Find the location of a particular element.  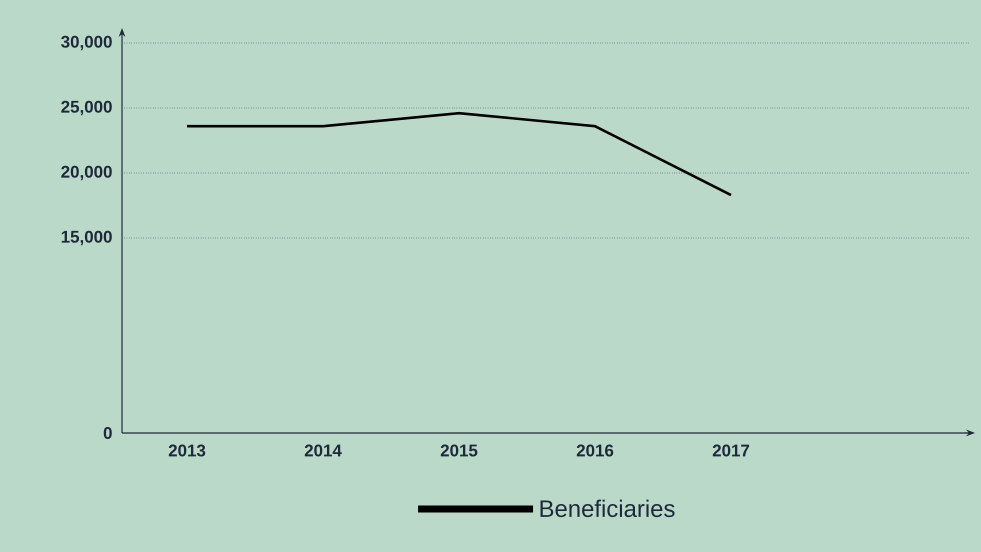

y-tick-label: 25,000 is located at coordinates (86, 108).